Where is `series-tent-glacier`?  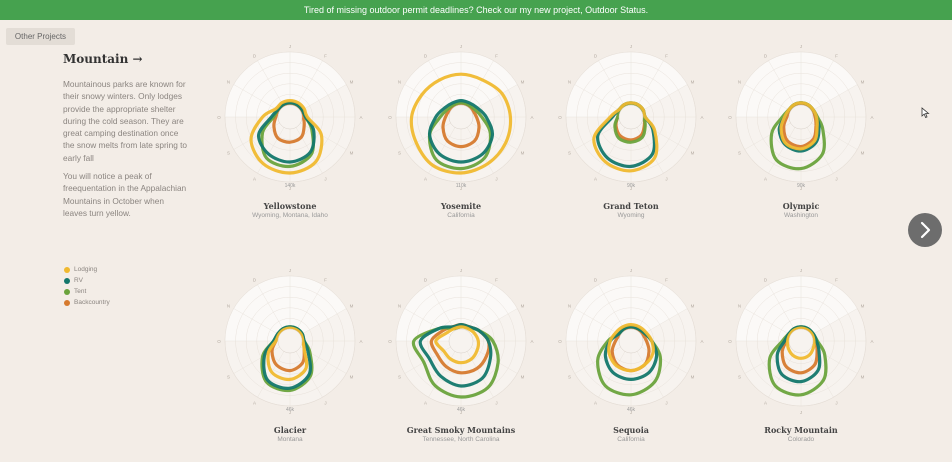 series-tent-glacier is located at coordinates (287, 359).